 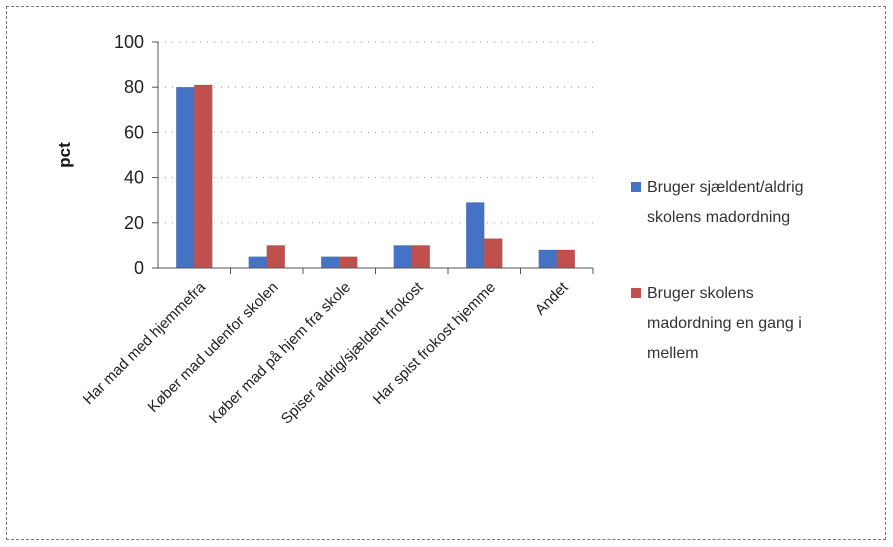 I want to click on x-category-label: Køber mad udenfor skolen, so click(x=213, y=347).